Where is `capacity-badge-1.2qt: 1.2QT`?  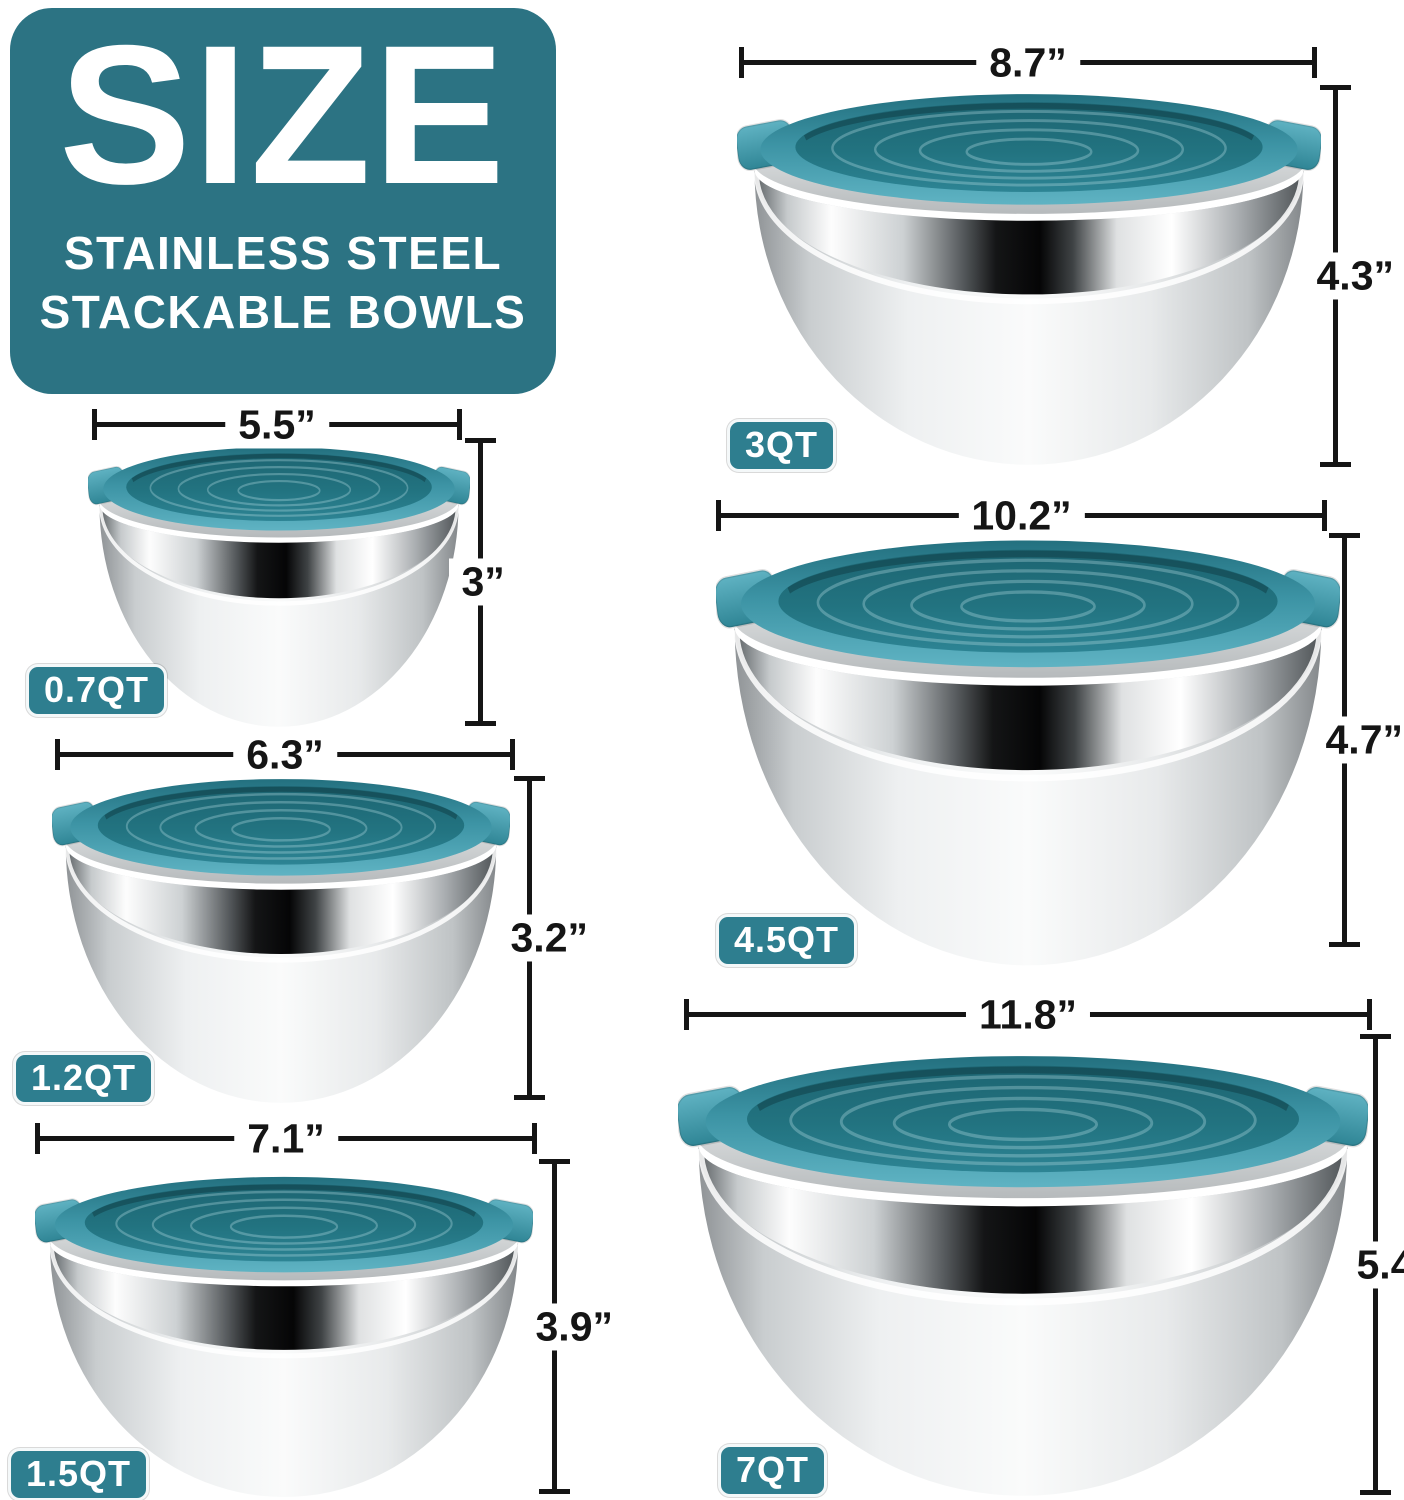 capacity-badge-1.2qt: 1.2QT is located at coordinates (84, 1079).